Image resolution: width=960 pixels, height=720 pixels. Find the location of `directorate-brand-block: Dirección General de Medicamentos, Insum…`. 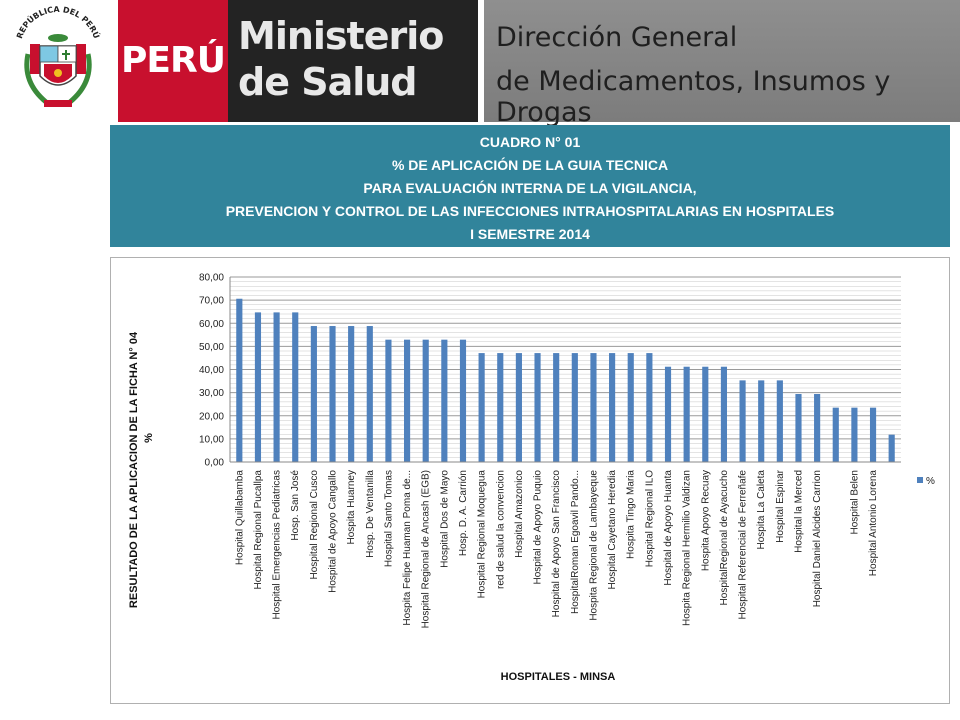

directorate-brand-block: Dirección General de Medicamentos, Insum… is located at coordinates (722, 64).